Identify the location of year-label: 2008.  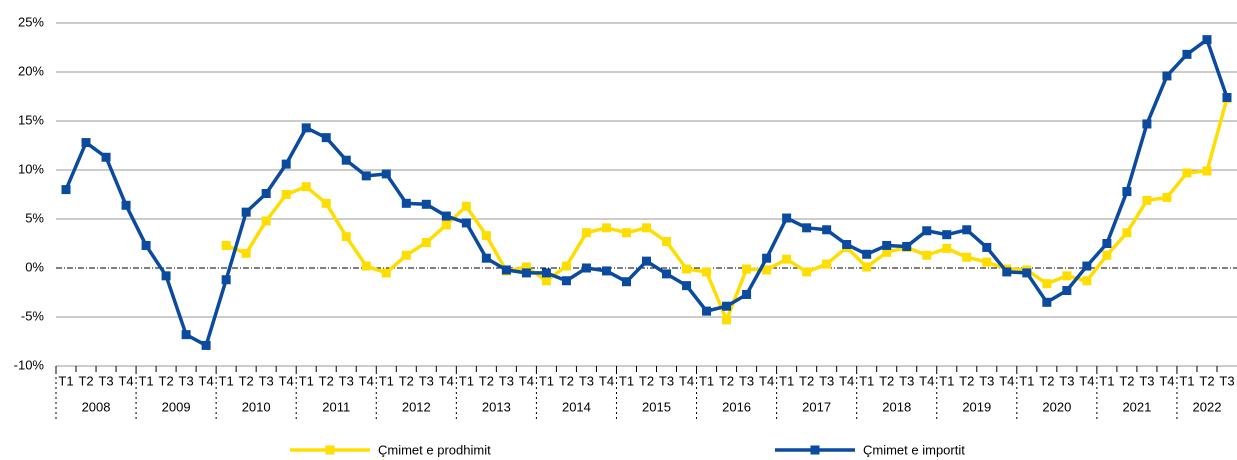
(96, 406).